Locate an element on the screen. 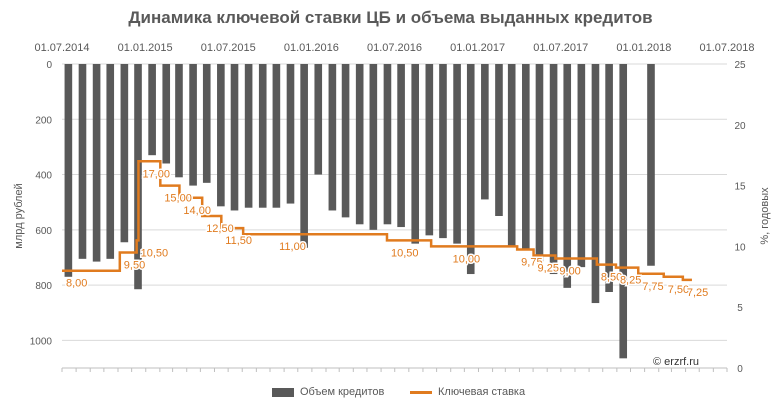 The height and width of the screenshot is (408, 781). rate-label: 11,00 is located at coordinates (292, 247).